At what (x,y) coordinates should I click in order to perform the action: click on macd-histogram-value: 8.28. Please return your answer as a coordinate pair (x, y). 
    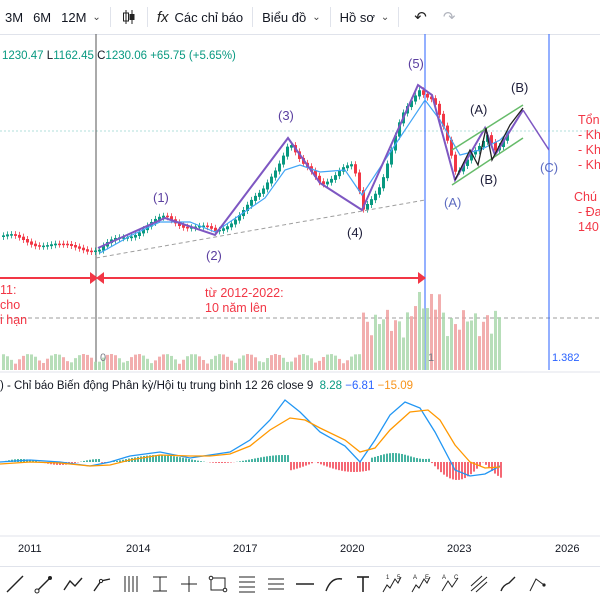
    Looking at the image, I should click on (331, 386).